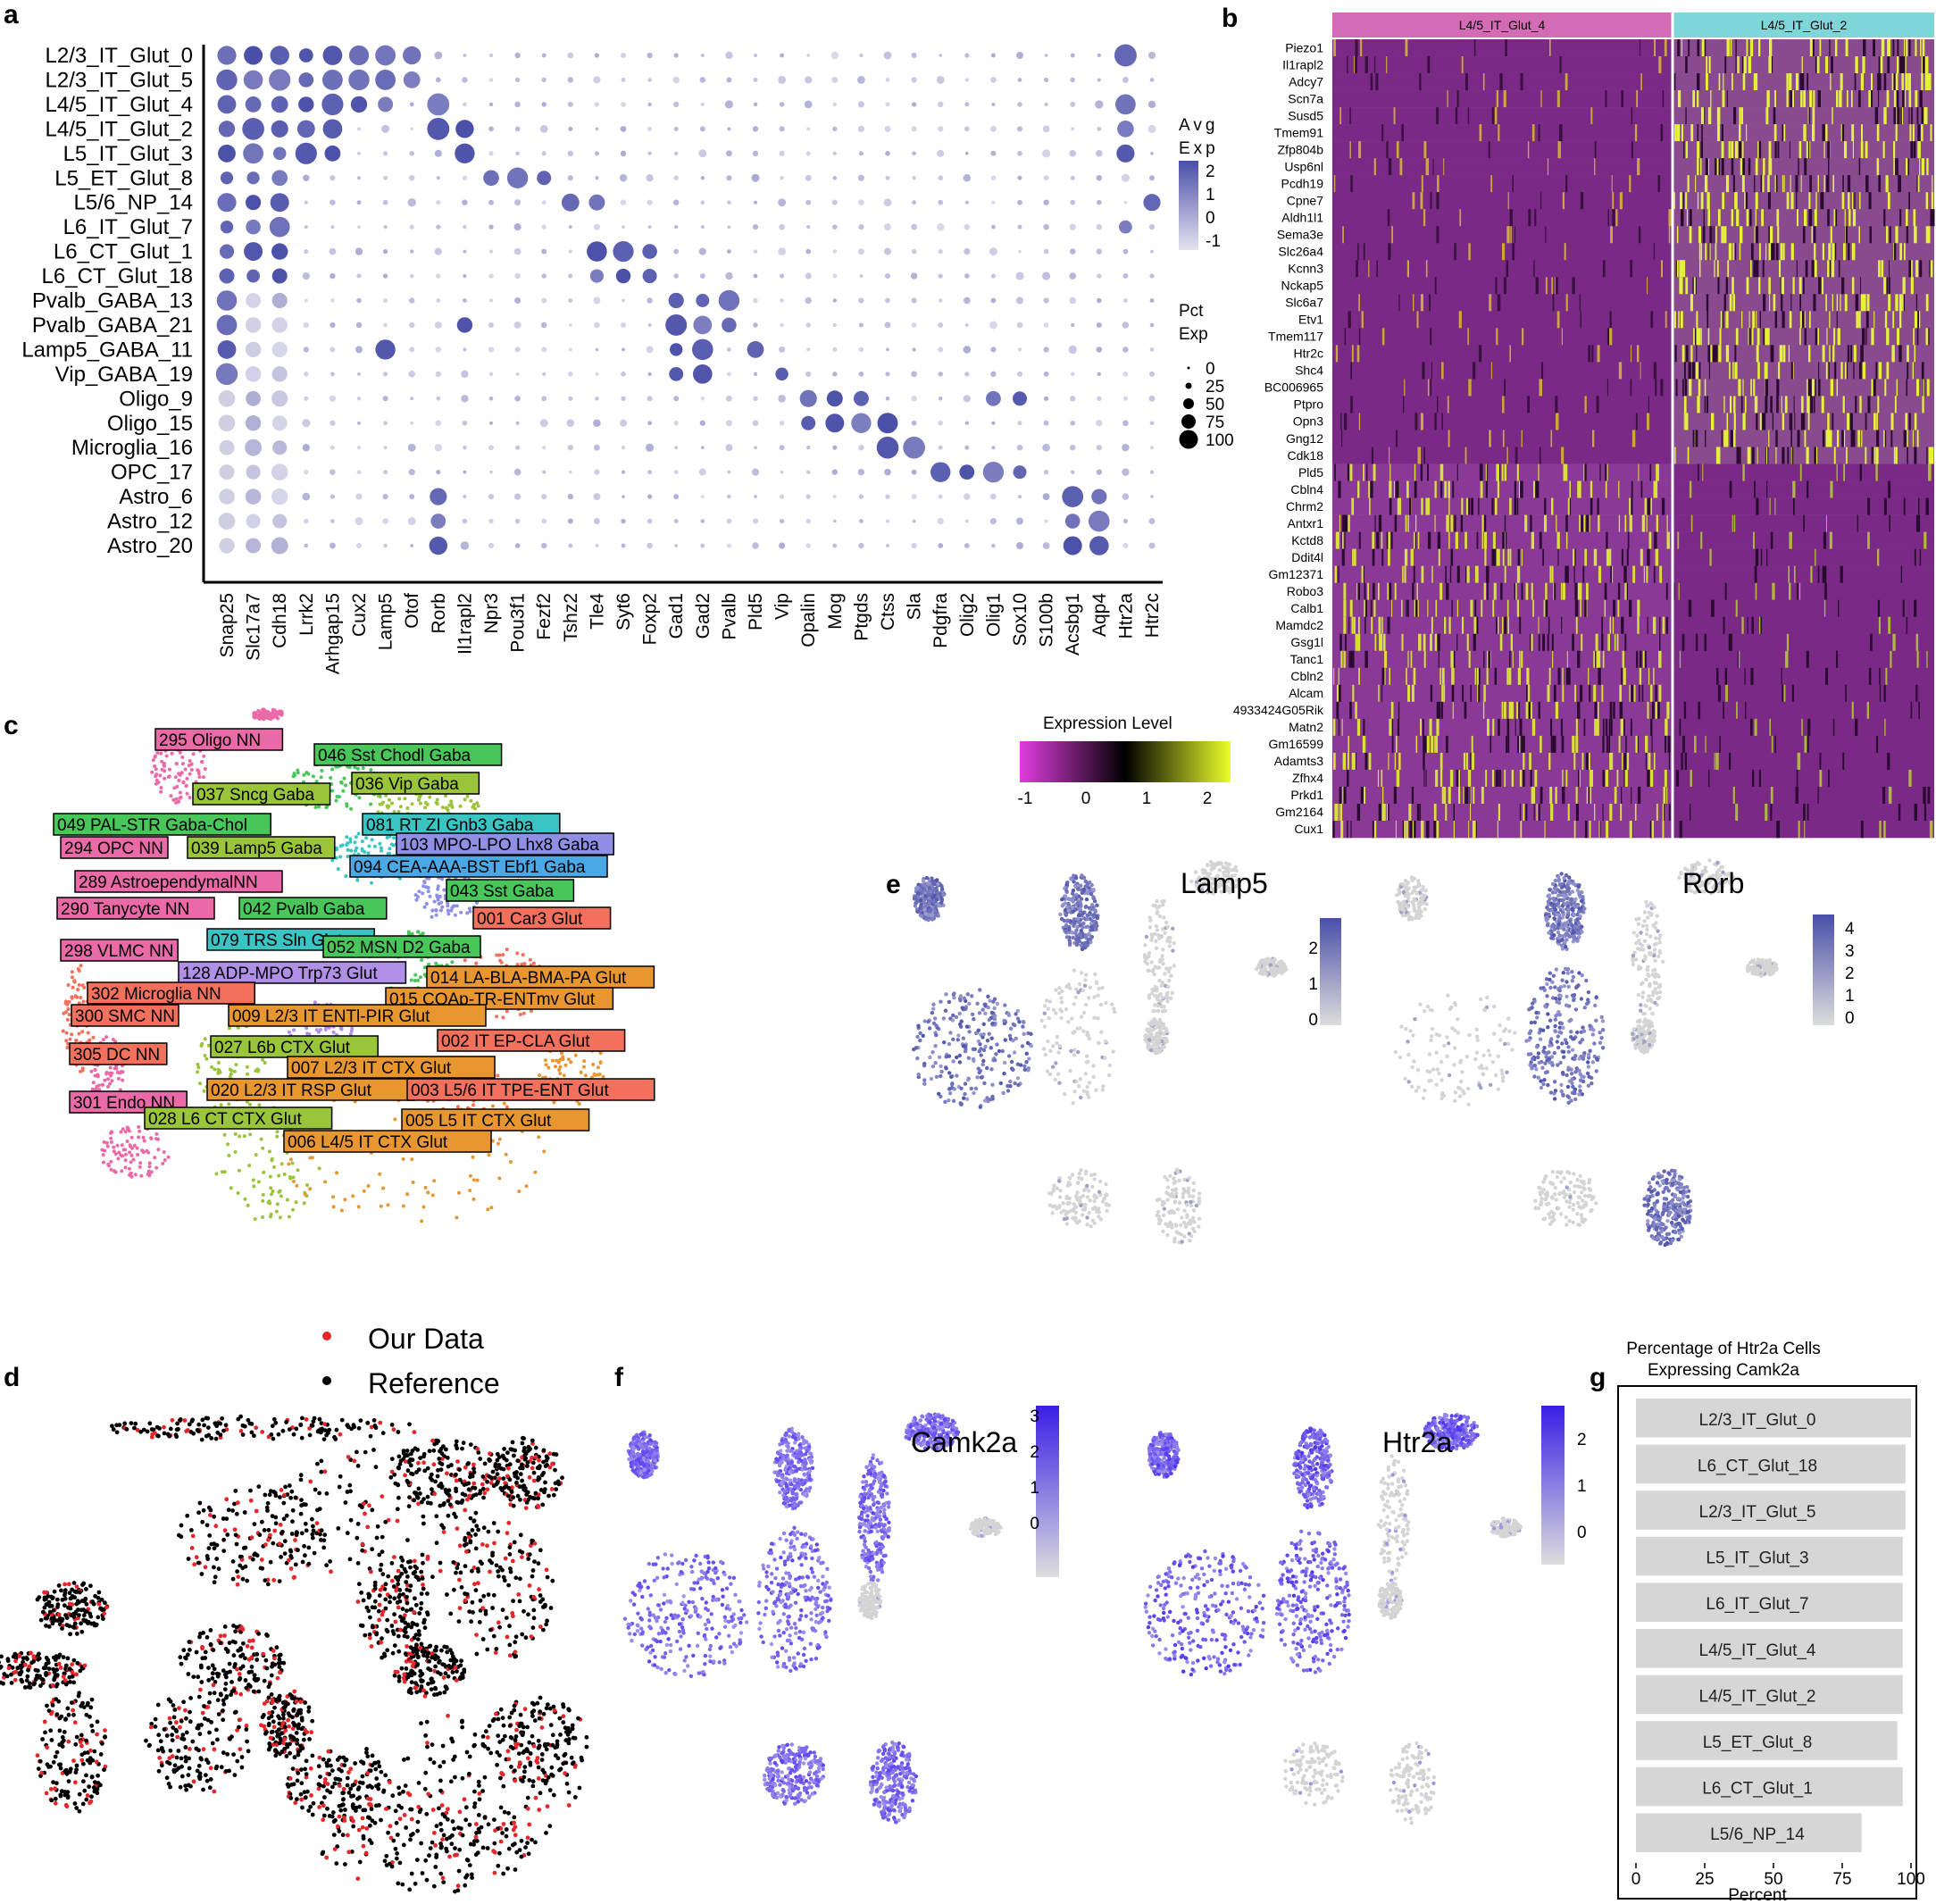 The image size is (1936, 1904). What do you see at coordinates (1803, 710) in the screenshot?
I see `heatmap-row-group2` at bounding box center [1803, 710].